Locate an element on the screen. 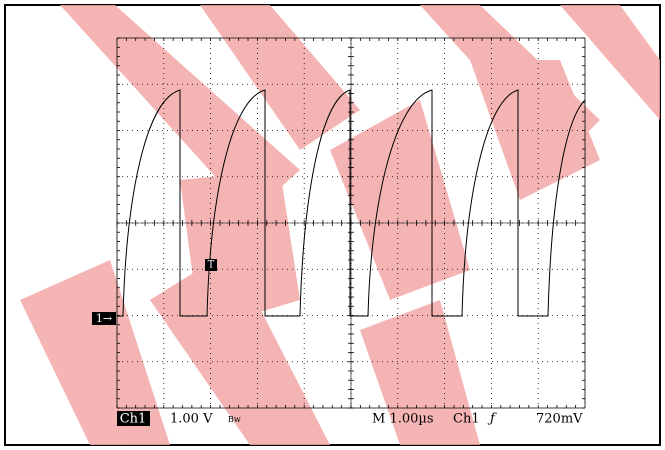 Image resolution: width=665 pixels, height=450 pixels. bandwidth-limit: Bw is located at coordinates (234, 419).